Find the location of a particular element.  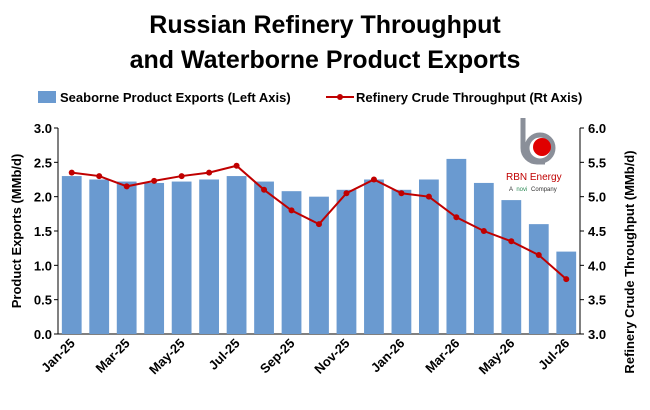

logo-tagline-suffix: Company is located at coordinates (544, 190).